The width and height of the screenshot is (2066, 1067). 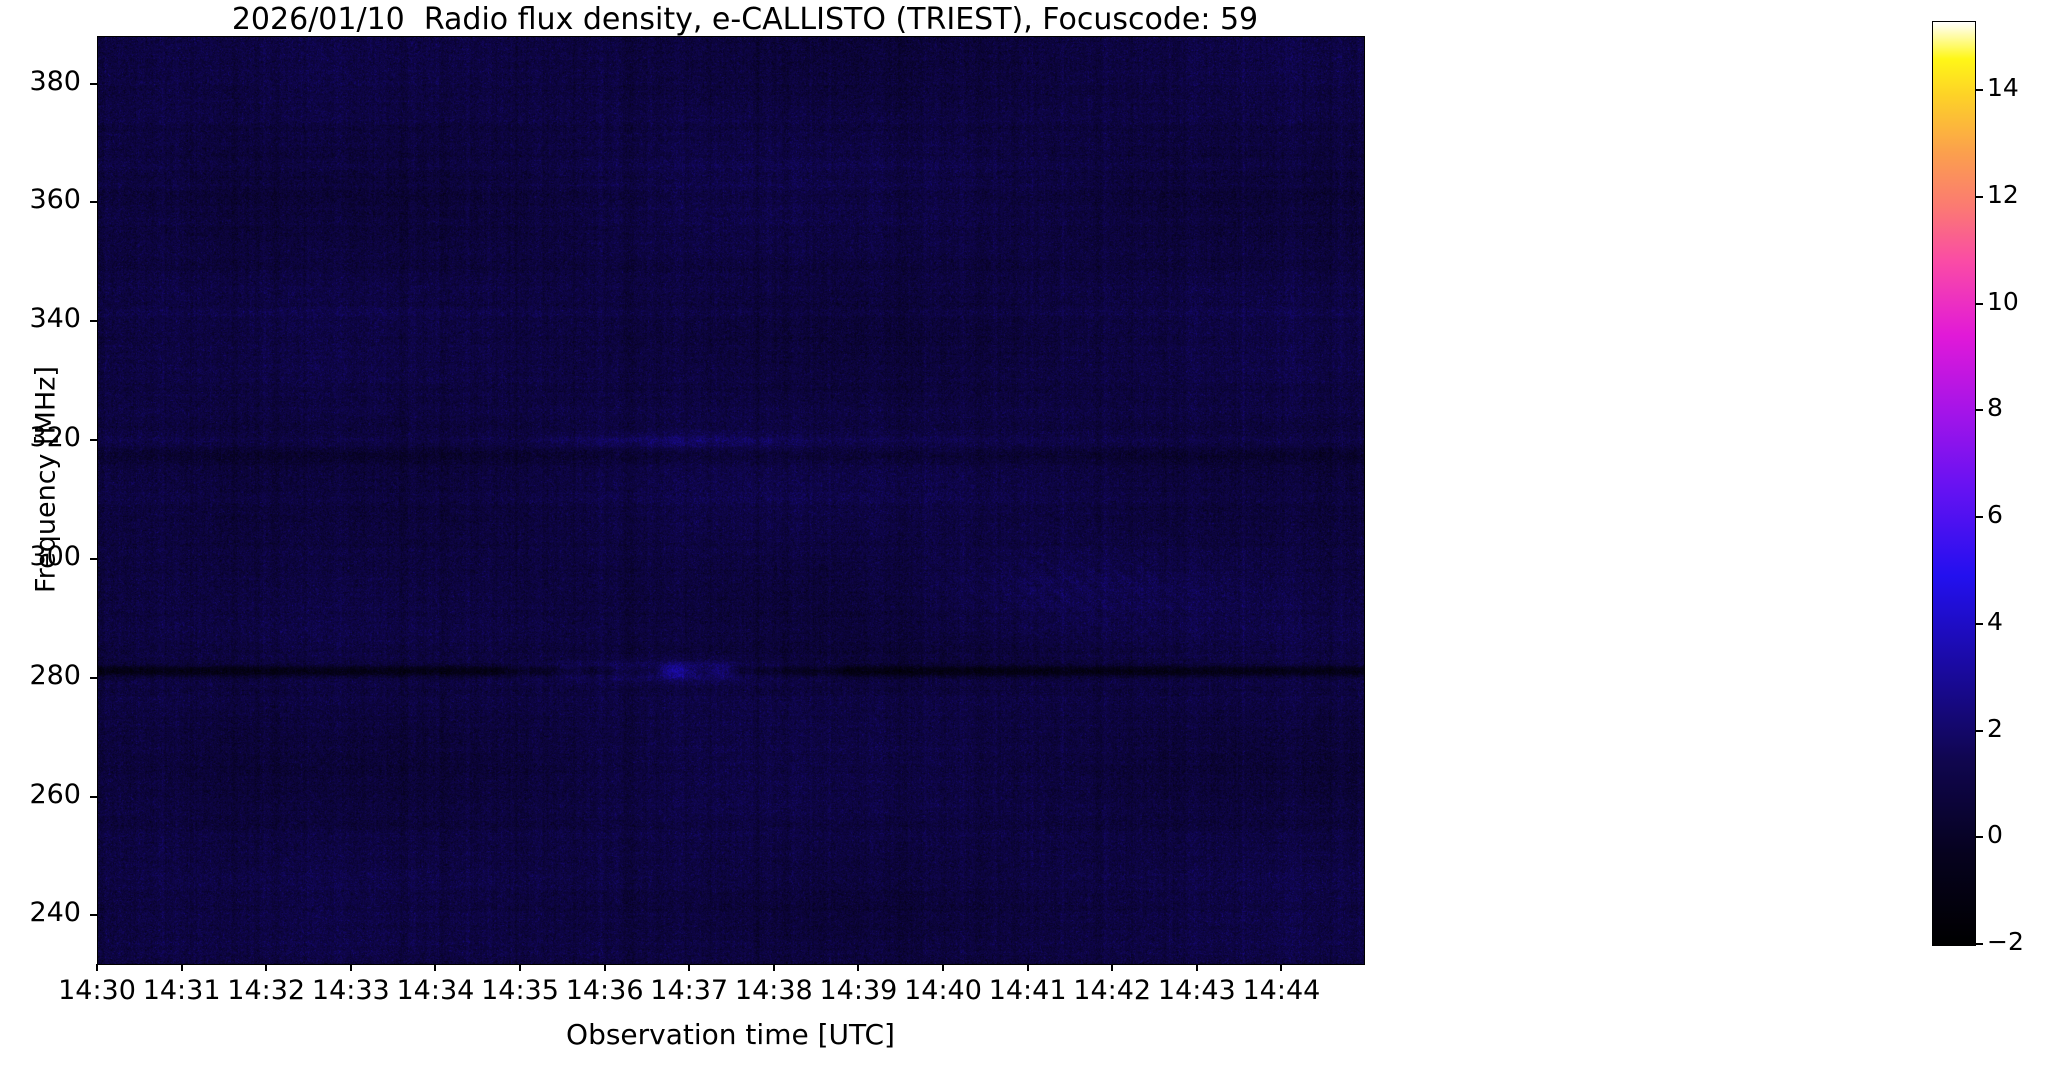 I want to click on colorbar-tick-label: 0, so click(x=1995, y=835).